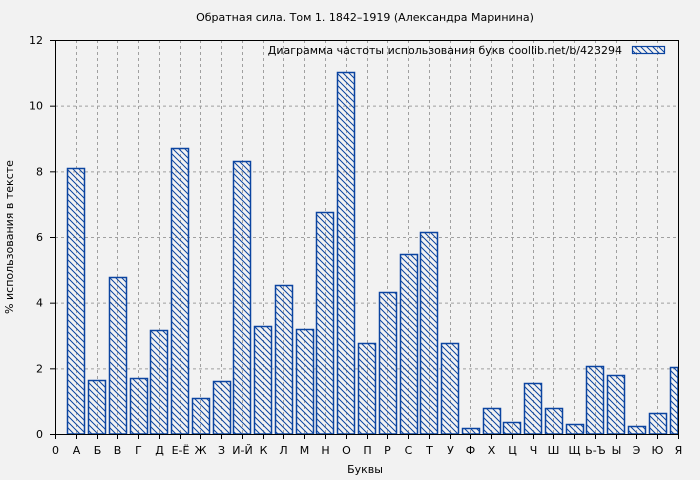  I want to click on x-tick-label: Ю, so click(658, 450).